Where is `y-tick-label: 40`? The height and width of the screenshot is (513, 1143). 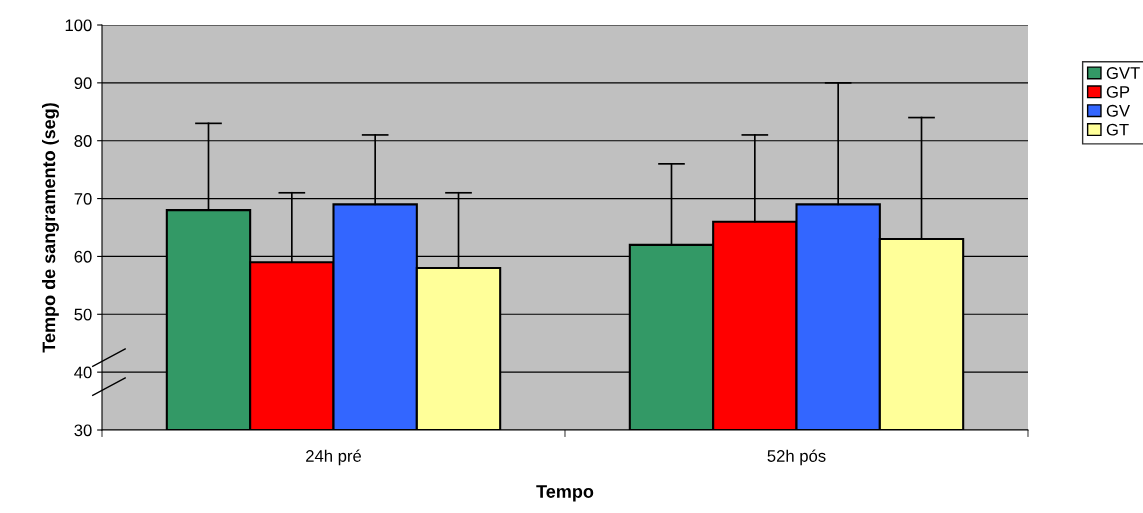 y-tick-label: 40 is located at coordinates (83, 372).